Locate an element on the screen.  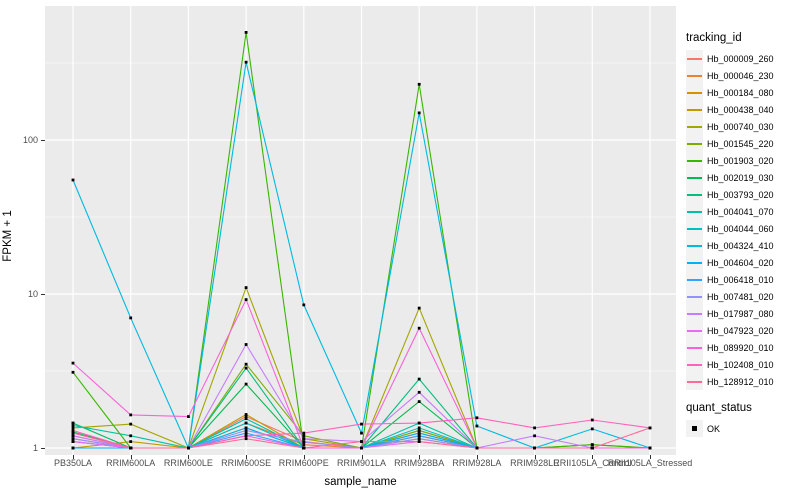
legend-item: Hb_017987_080 is located at coordinates (742, 313).